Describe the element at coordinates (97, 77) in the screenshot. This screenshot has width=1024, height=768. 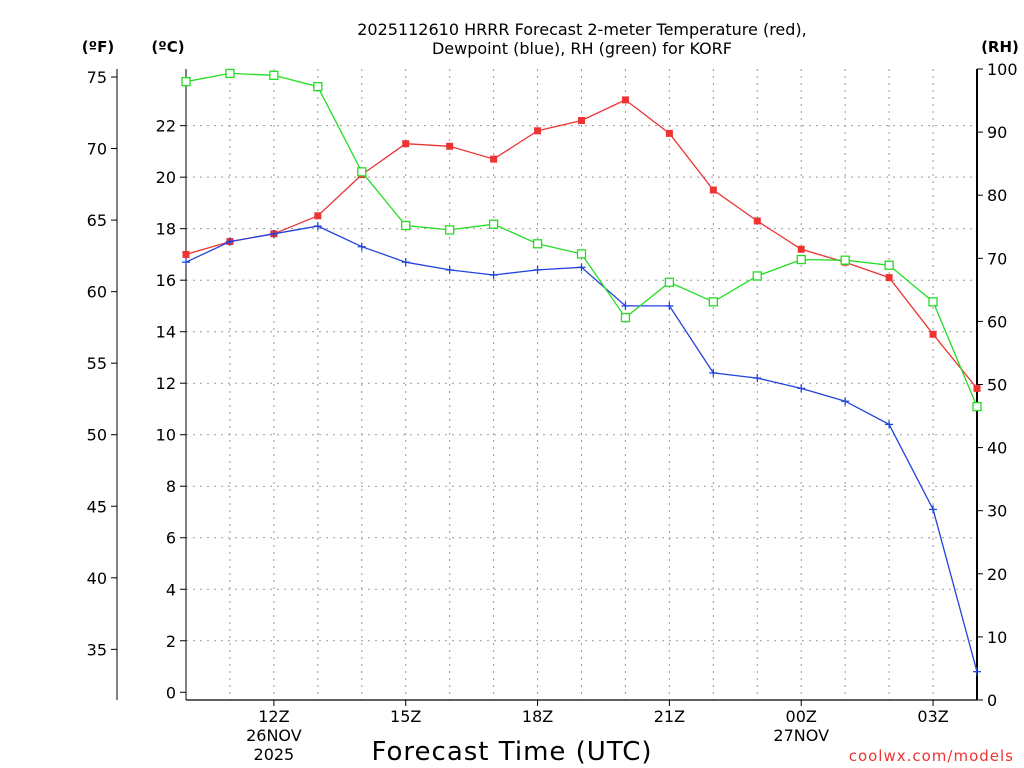
I see `fahrenheit-tick-label: 75` at that location.